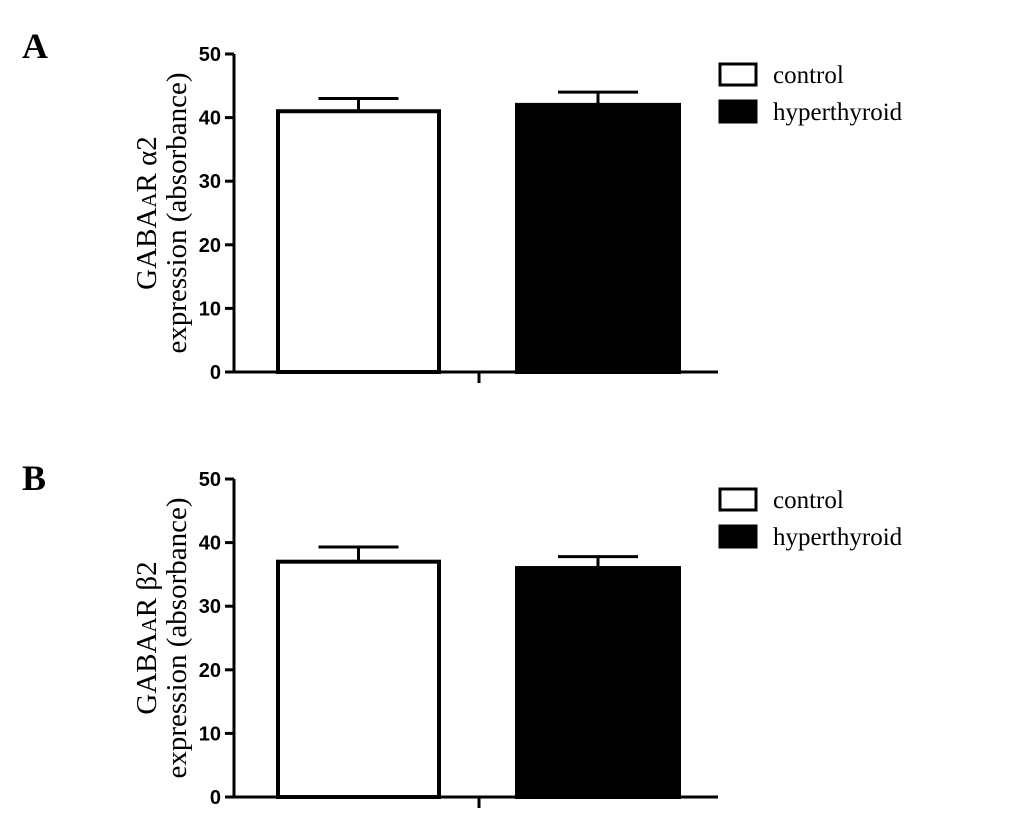 Image resolution: width=1033 pixels, height=826 pixels. Describe the element at coordinates (147, 589) in the screenshot. I see `y-axis-label-rest: R β2` at that location.